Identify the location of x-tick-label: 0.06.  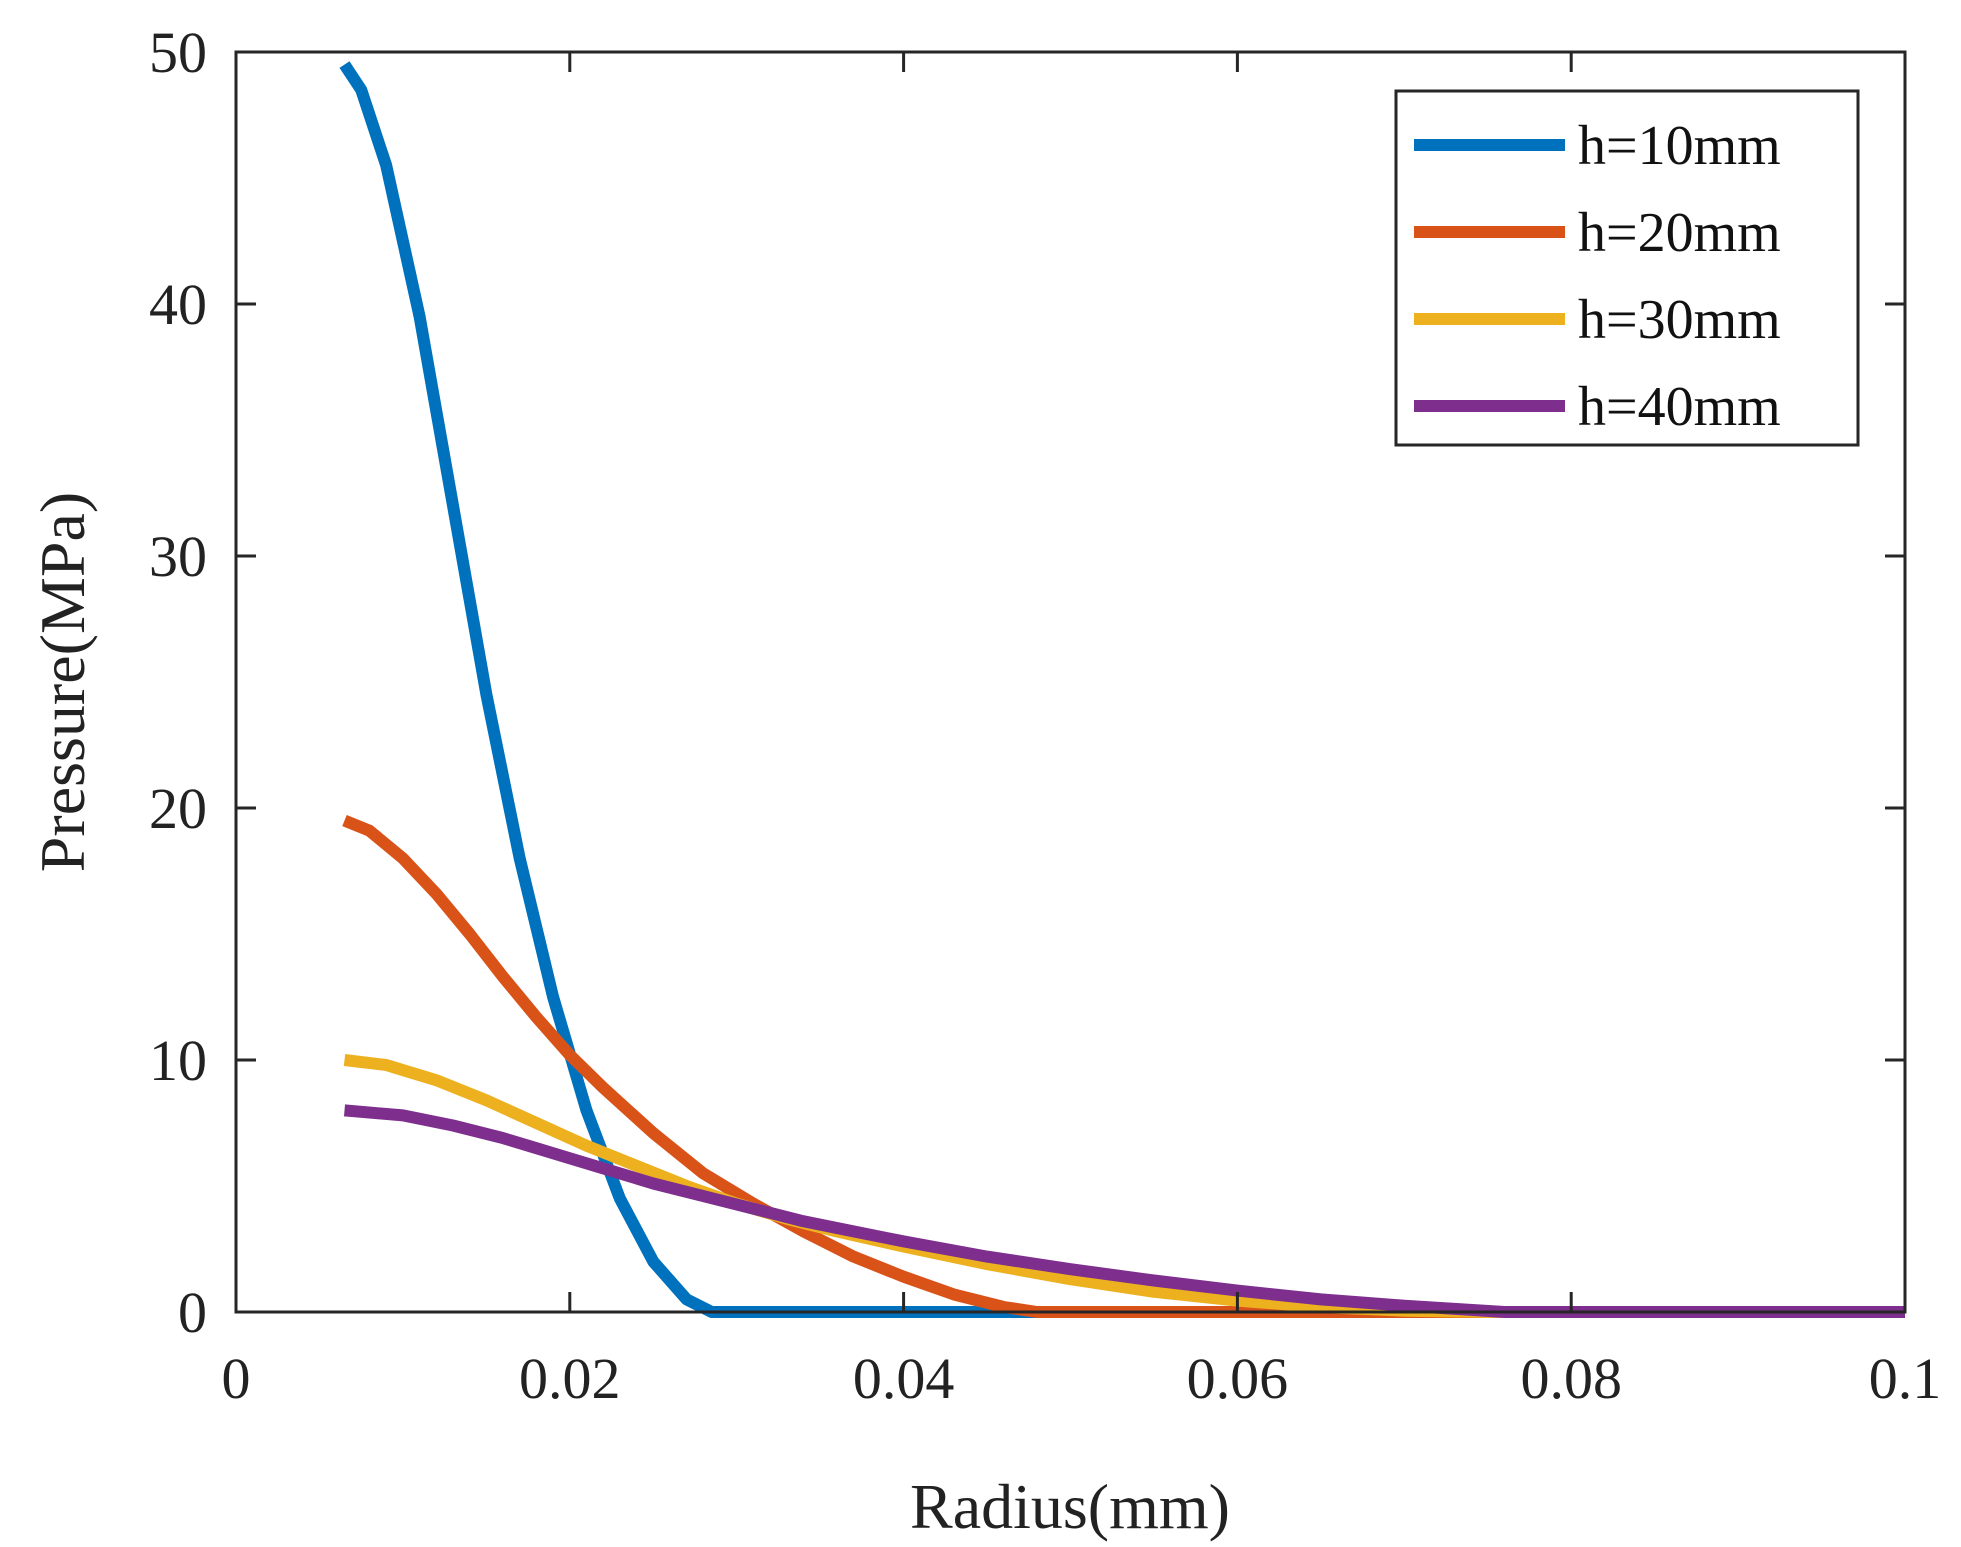
(1238, 1378).